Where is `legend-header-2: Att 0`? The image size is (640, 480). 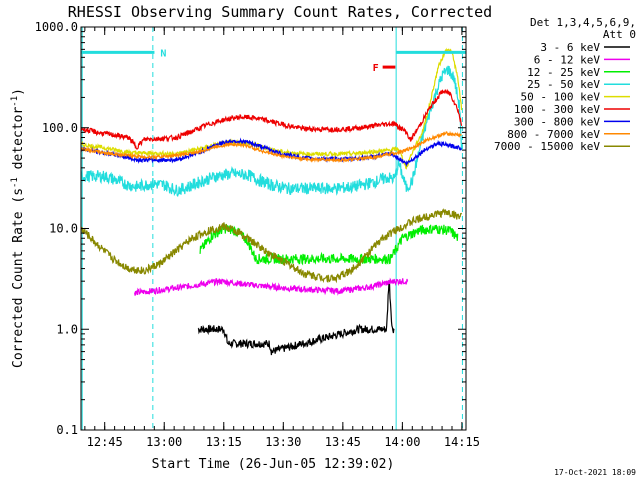 legend-header-2: Att 0 is located at coordinates (619, 34).